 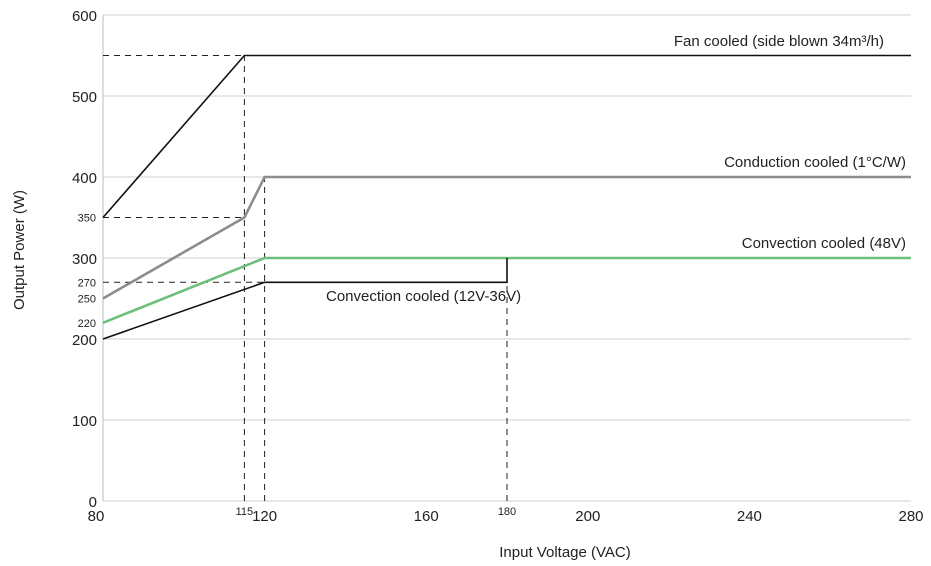 What do you see at coordinates (507, 512) in the screenshot?
I see `x-tick-label: 180` at bounding box center [507, 512].